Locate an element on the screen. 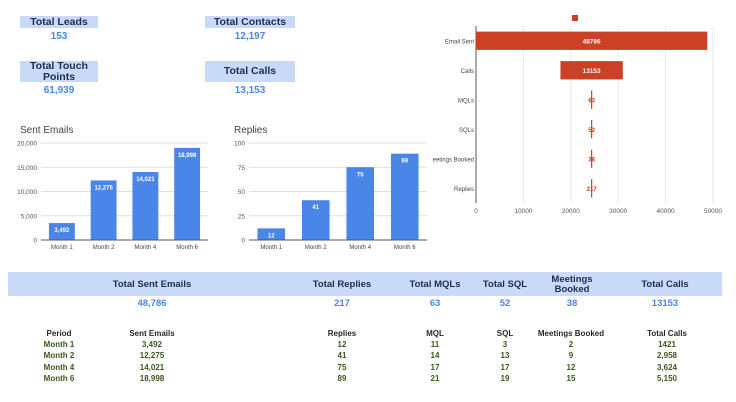  kpi-label: Total Touch Points is located at coordinates (59, 71).